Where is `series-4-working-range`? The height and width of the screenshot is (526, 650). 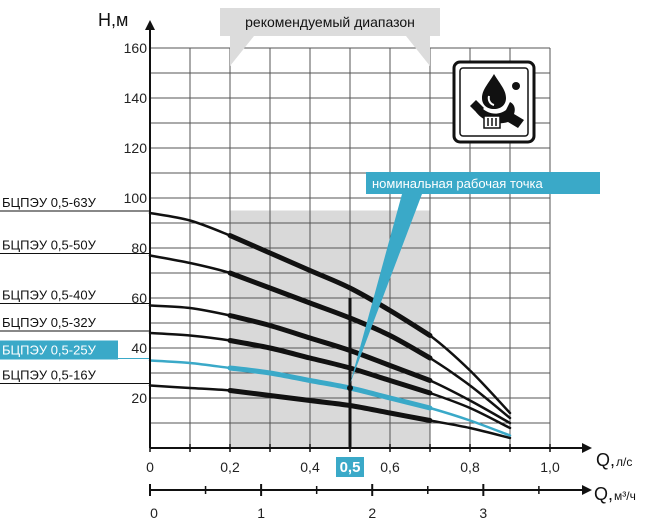 series-4-working-range is located at coordinates (330, 367).